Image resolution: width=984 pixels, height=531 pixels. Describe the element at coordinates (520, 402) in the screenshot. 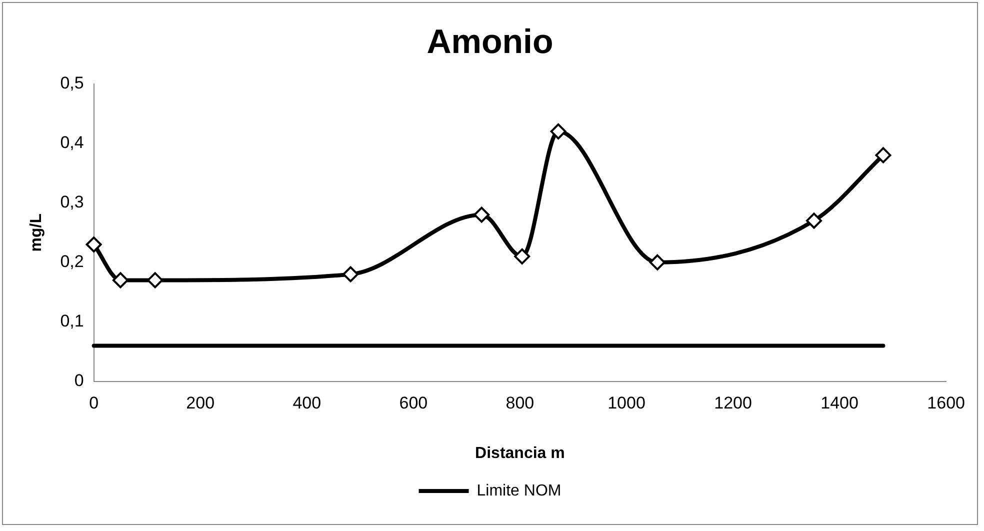

I see `x-tick-label: 800` at that location.